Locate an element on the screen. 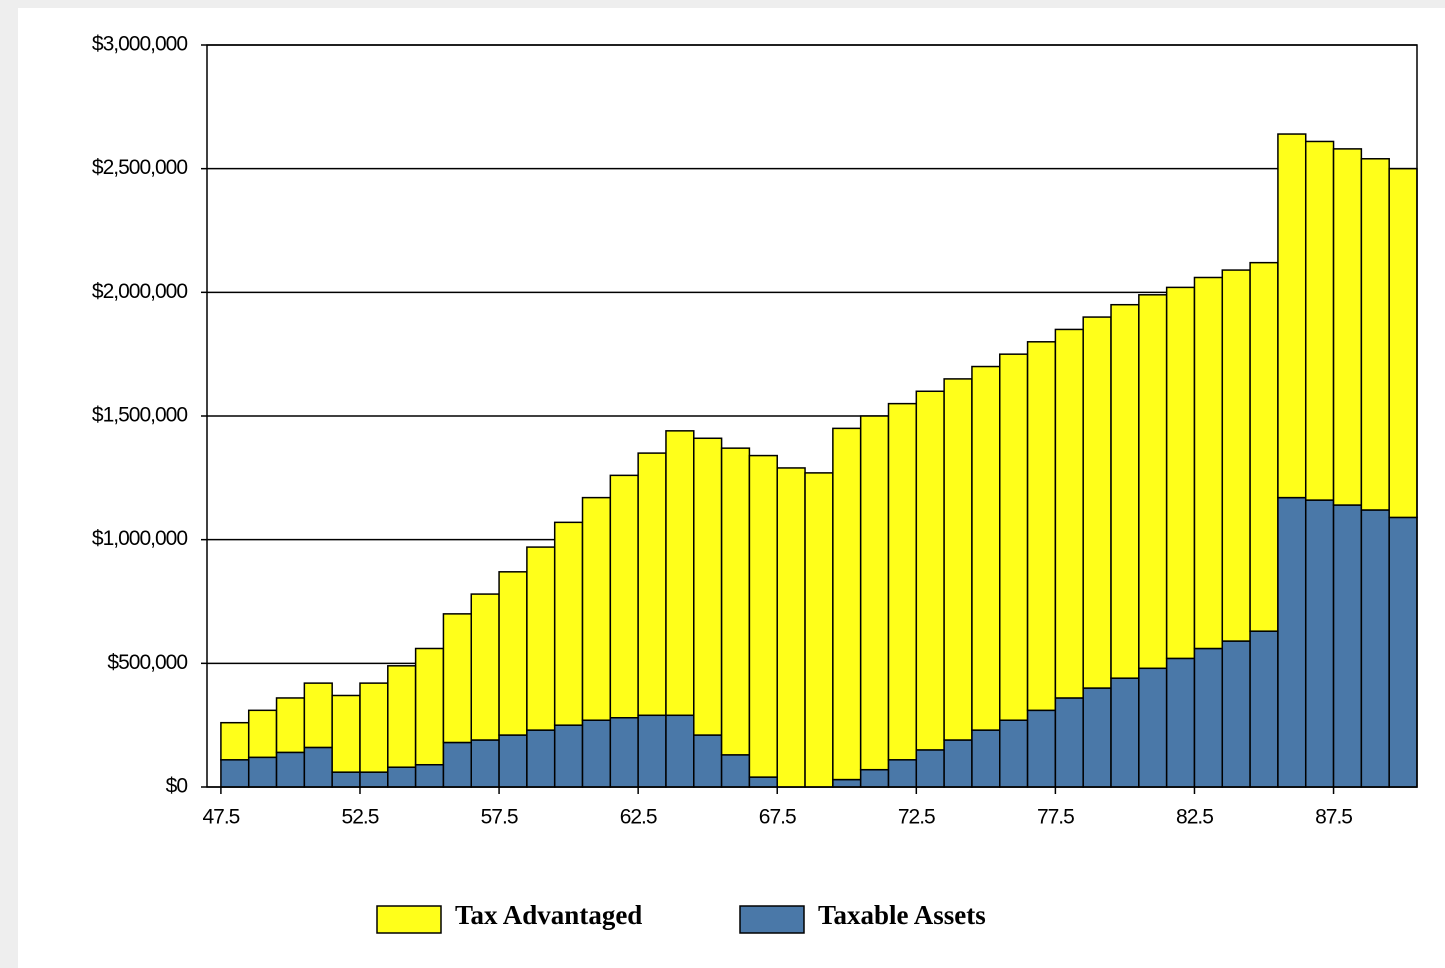 This screenshot has height=968, width=1445. y-tick-label: $2,000,000 is located at coordinates (139, 291).